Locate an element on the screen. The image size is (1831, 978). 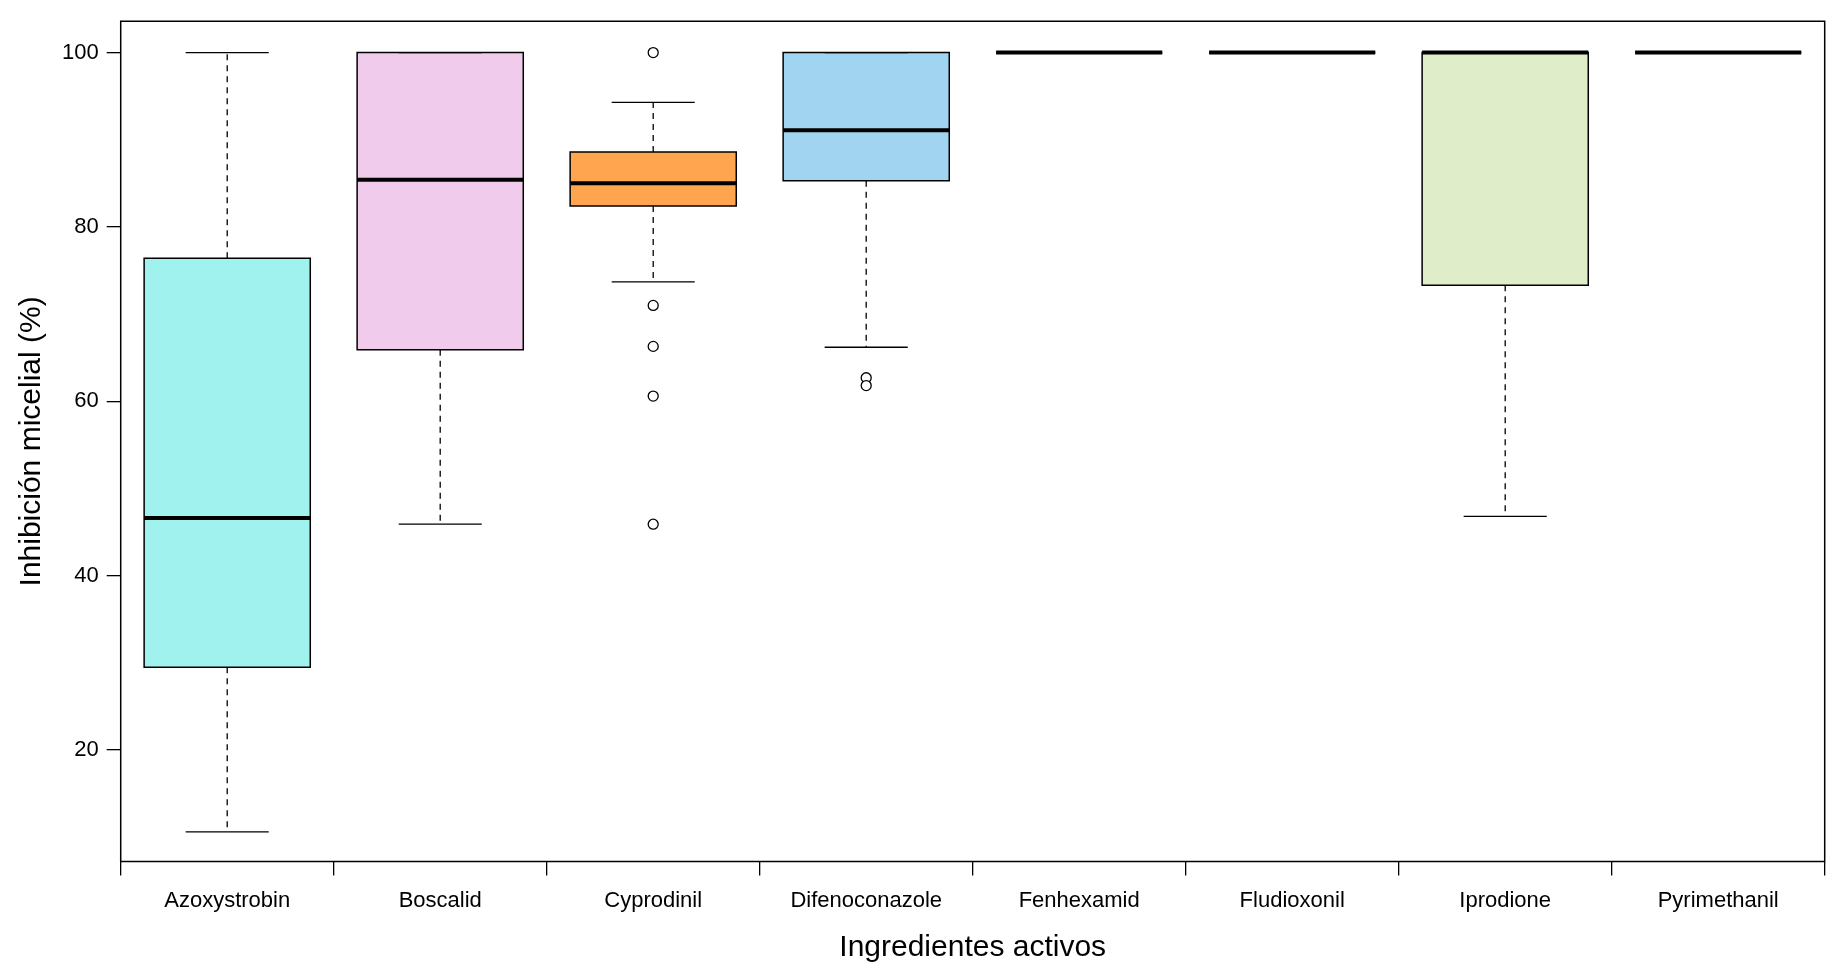
x-tick-label: Iprodione is located at coordinates (1505, 899).